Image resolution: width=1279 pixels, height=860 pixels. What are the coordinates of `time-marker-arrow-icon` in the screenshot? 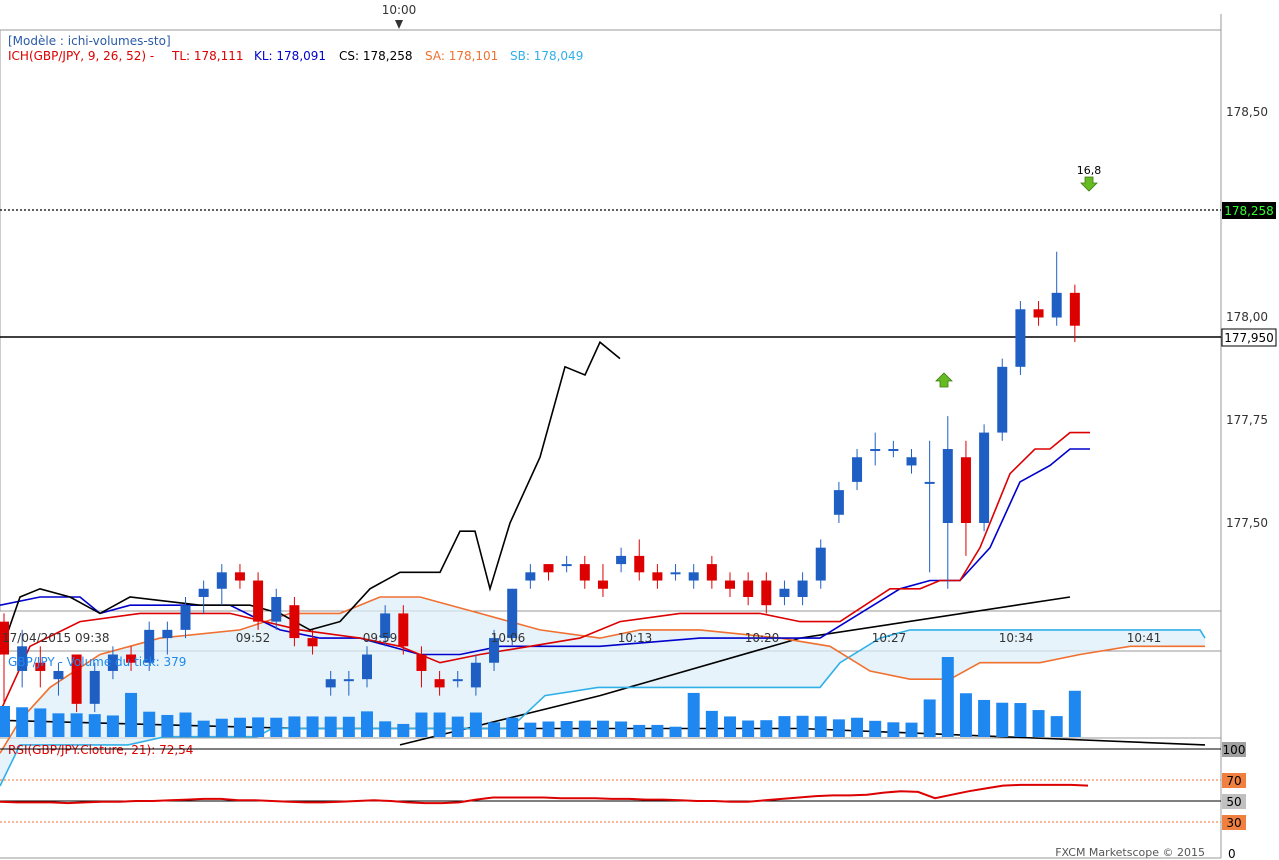 It's located at (399, 24).